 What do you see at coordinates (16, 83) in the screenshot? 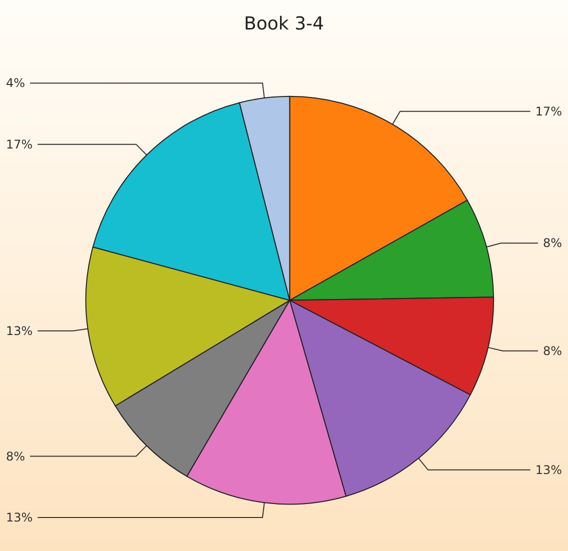
I see `data-label: 4%` at bounding box center [16, 83].